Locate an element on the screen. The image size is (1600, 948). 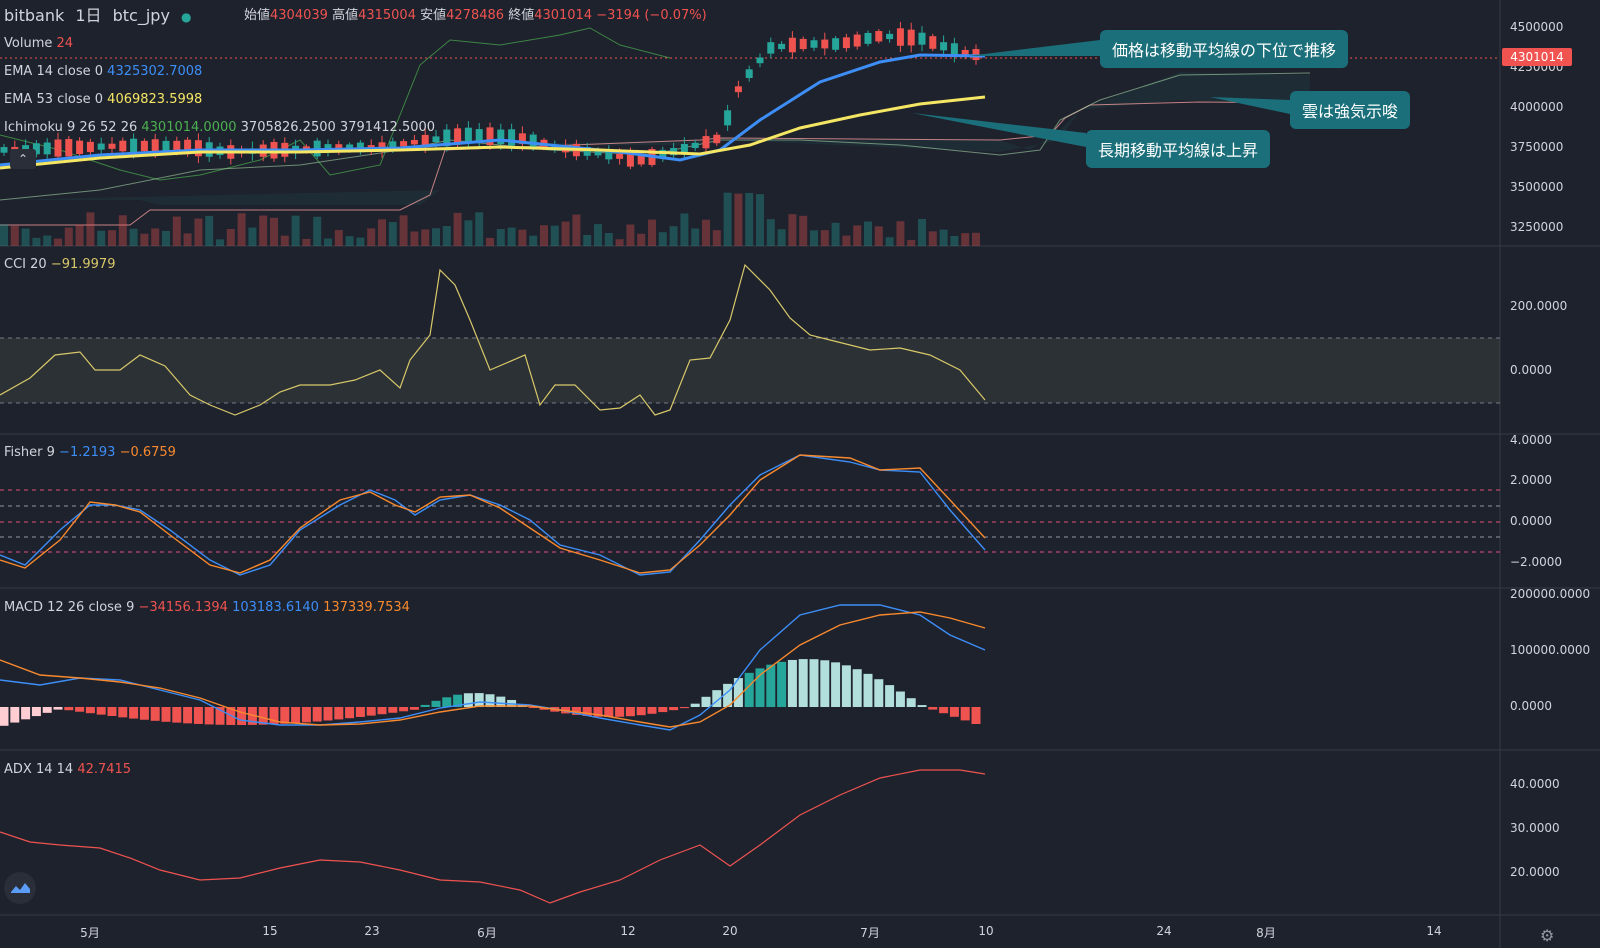
annotation-callout: 長期移動平均線は上昇 is located at coordinates (1178, 149).